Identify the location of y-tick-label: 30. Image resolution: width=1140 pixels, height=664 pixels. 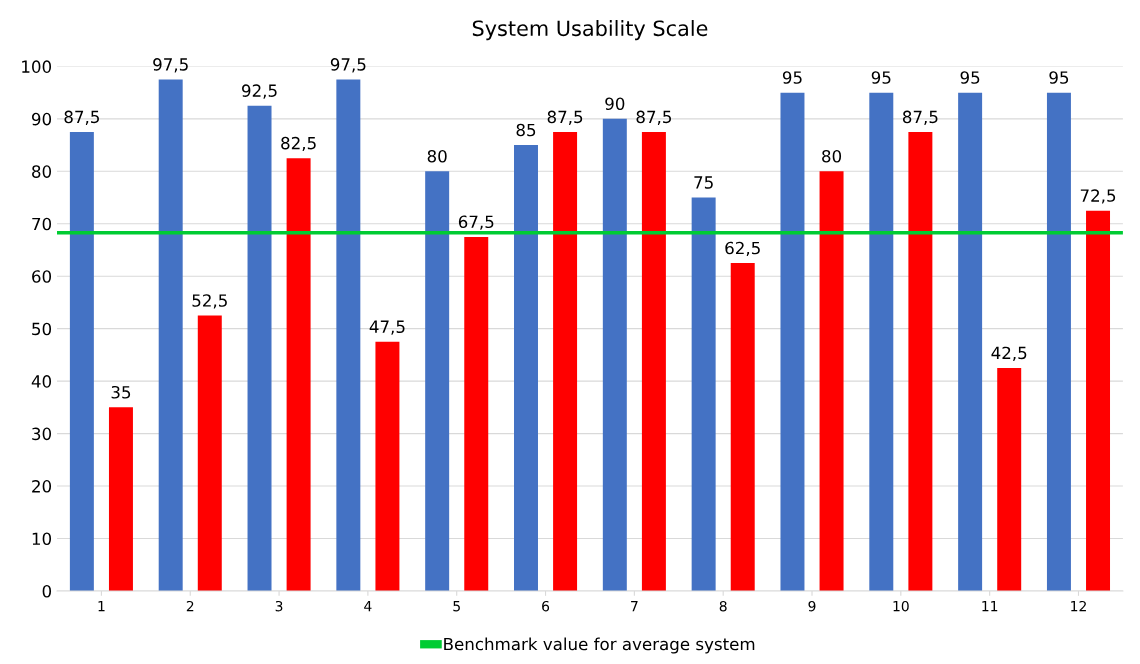
(42, 434).